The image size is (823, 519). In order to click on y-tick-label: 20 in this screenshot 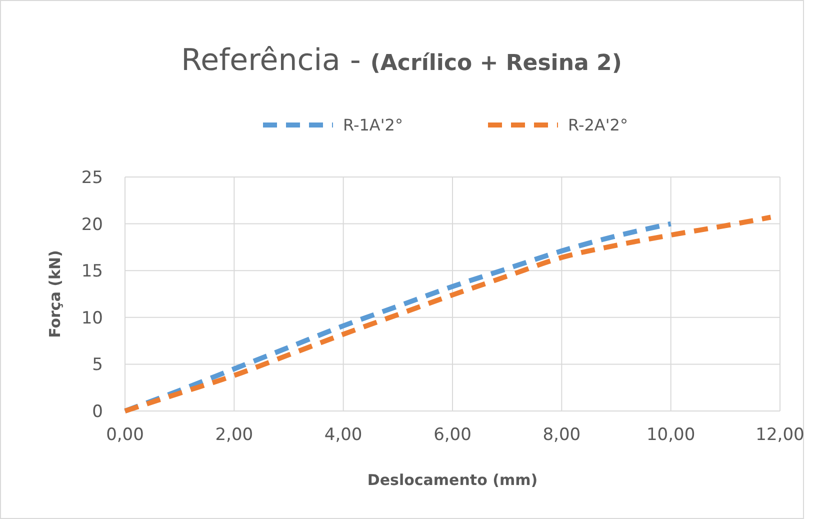, I will do `click(92, 224)`.